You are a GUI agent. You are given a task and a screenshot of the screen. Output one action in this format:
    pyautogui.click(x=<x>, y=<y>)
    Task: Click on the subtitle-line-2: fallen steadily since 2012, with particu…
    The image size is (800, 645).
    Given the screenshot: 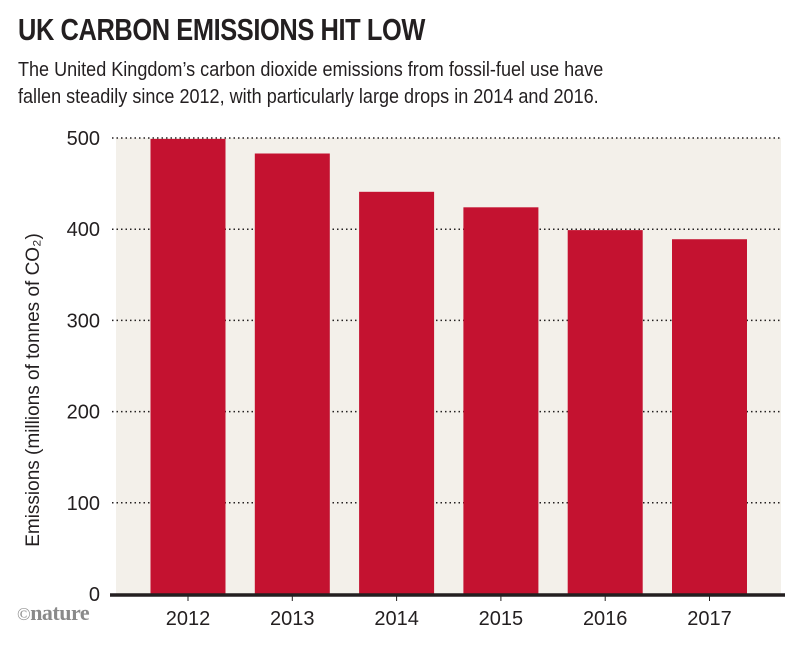 What is the action you would take?
    pyautogui.click(x=308, y=96)
    